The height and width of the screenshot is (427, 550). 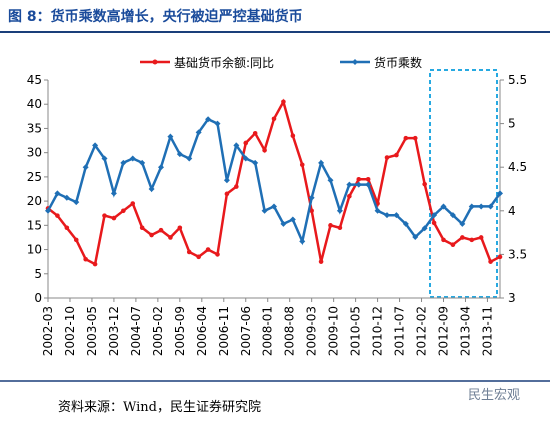 What do you see at coordinates (512, 211) in the screenshot?
I see `y2-tick-label: 4` at bounding box center [512, 211].